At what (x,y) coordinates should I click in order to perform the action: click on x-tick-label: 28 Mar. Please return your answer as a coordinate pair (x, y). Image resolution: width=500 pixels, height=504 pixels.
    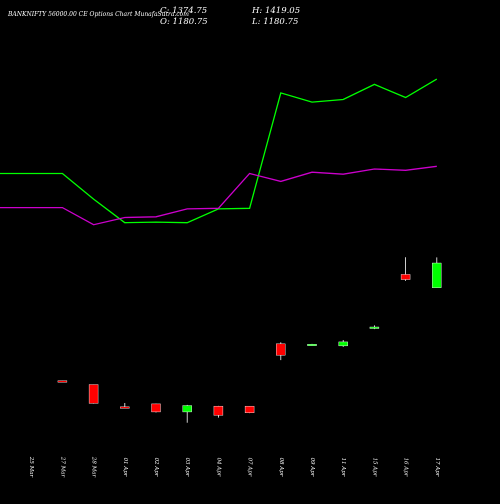
    Looking at the image, I should click on (94, 467).